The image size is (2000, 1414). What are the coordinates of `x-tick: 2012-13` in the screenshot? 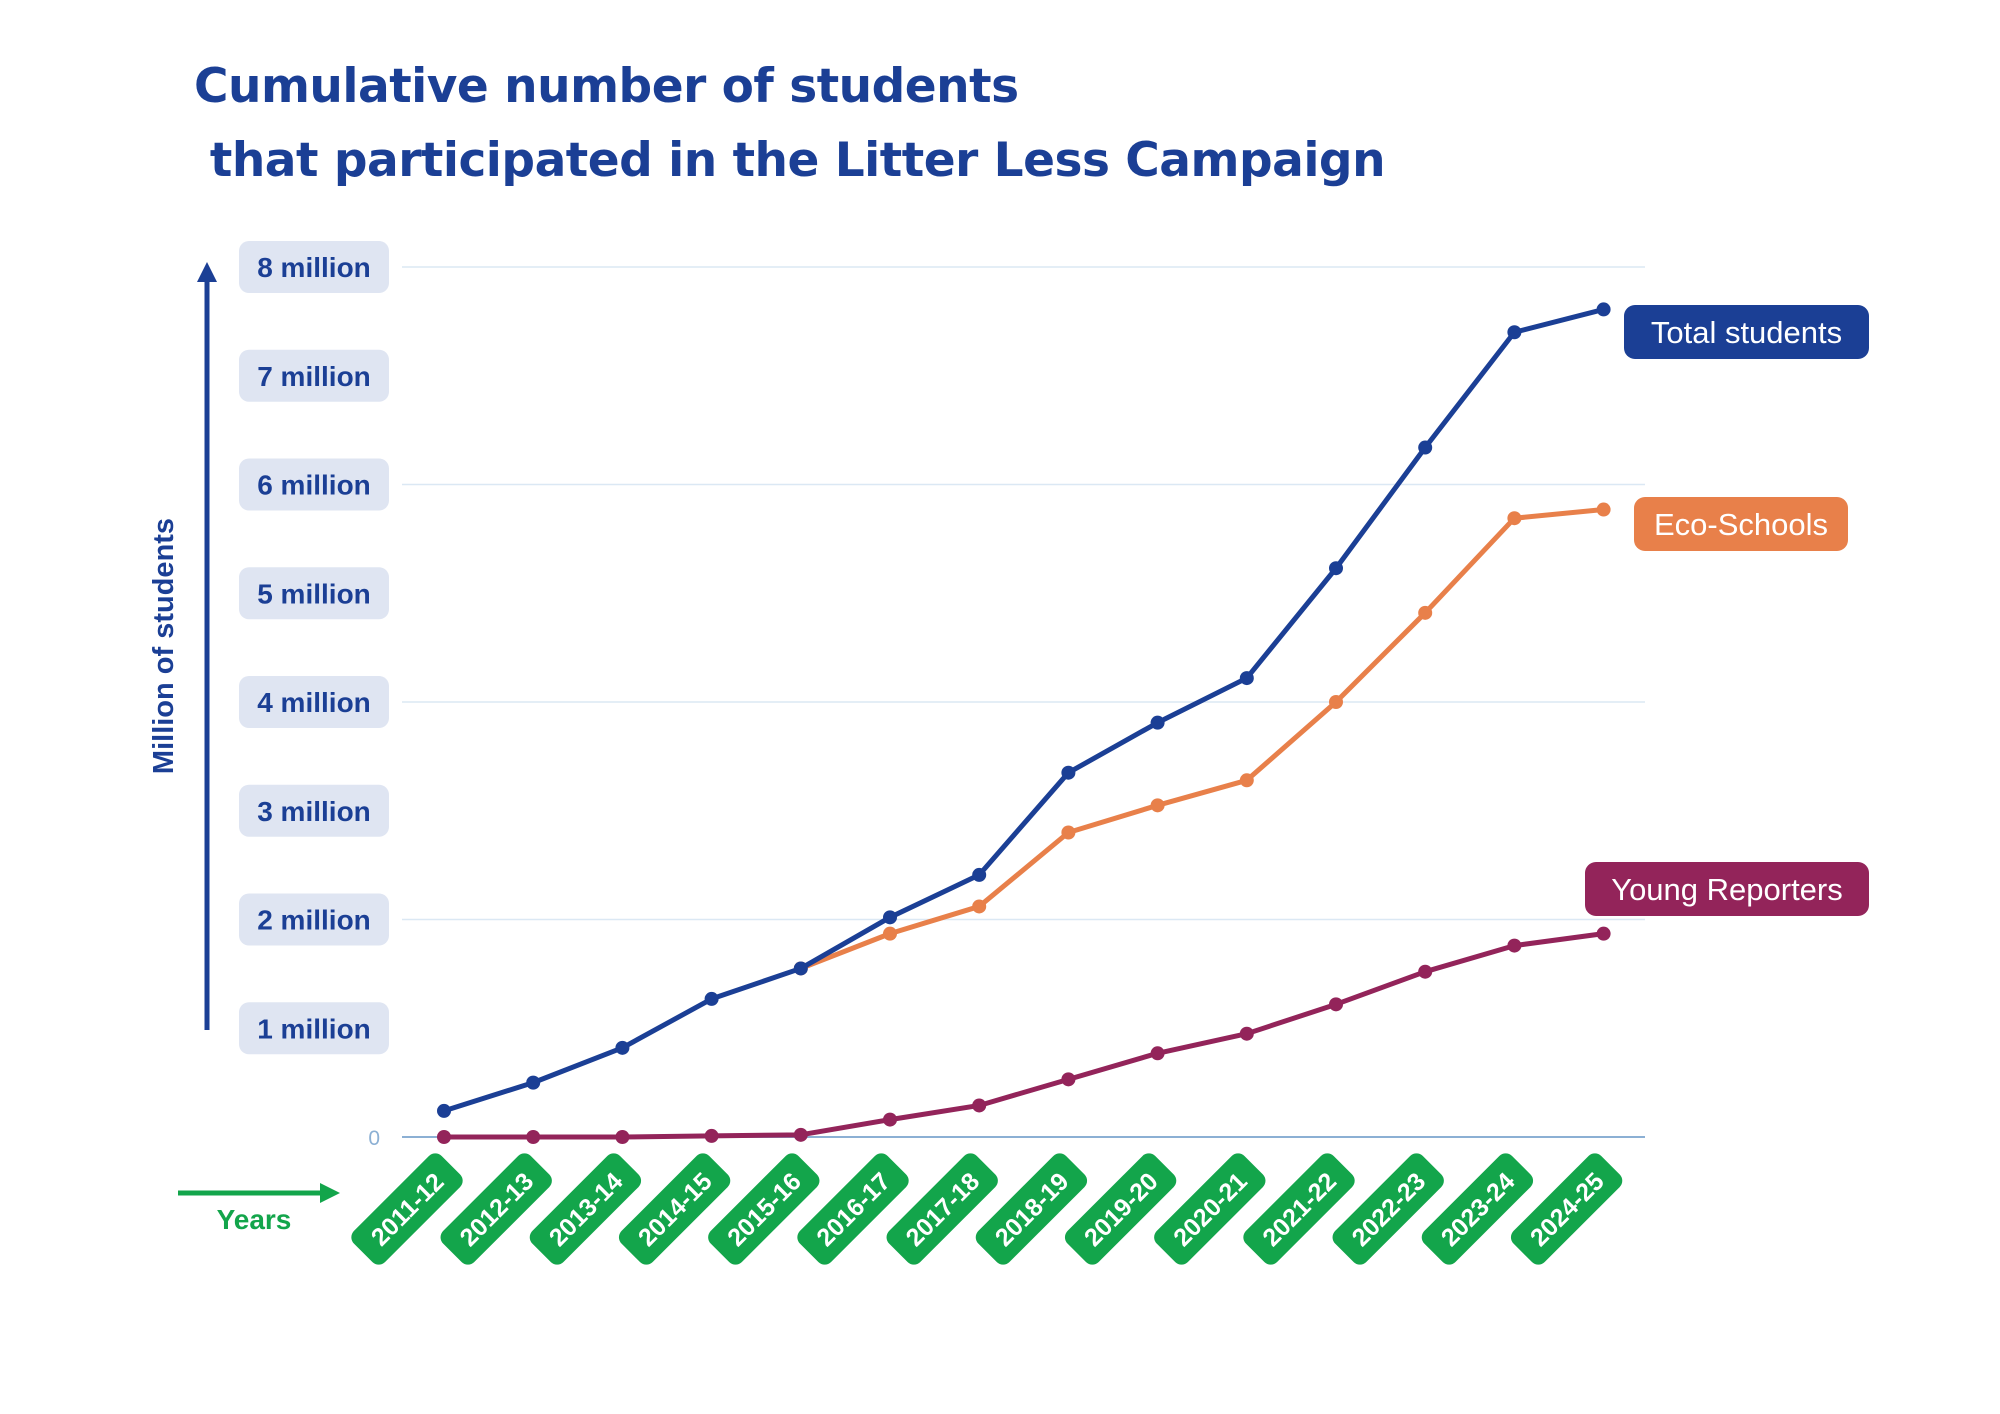 It's located at (496, 1209).